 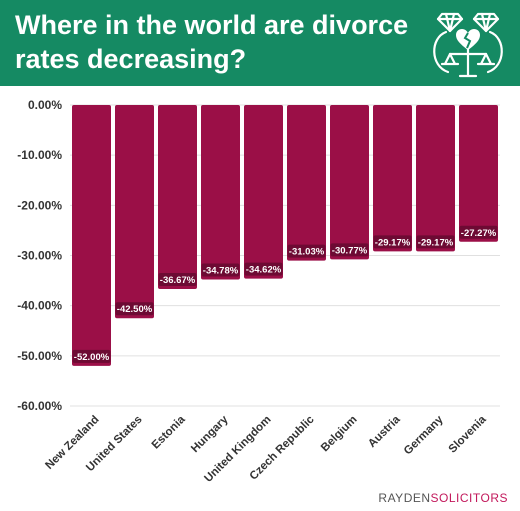 I want to click on x-tick-label: Estonia, so click(x=169, y=432).